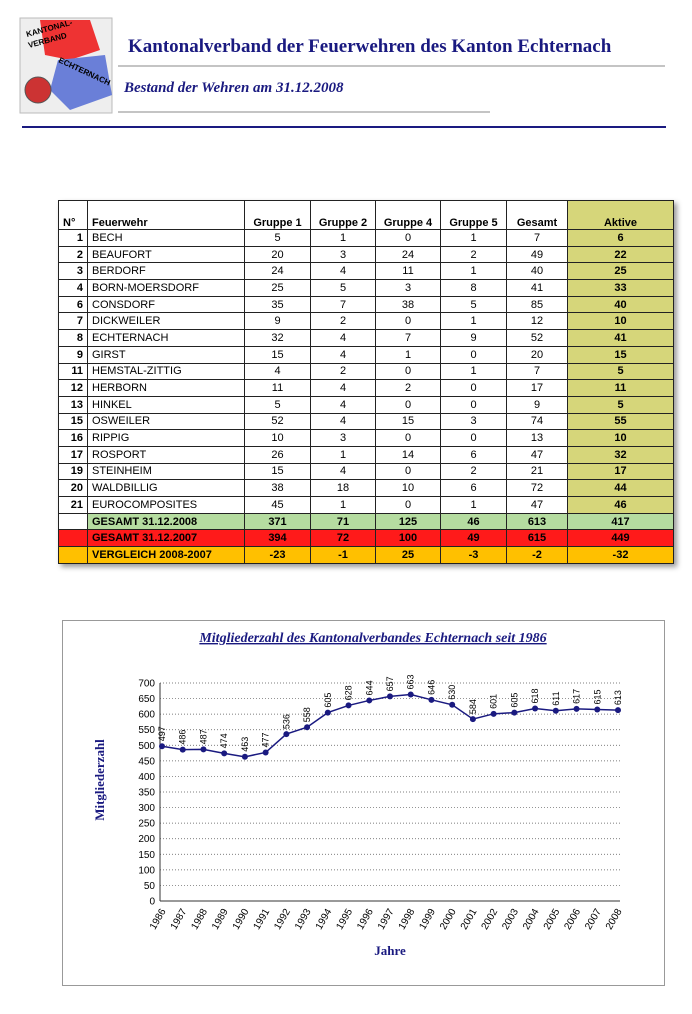  Describe the element at coordinates (365, 919) in the screenshot. I see `x-tick-label: 1996` at that location.